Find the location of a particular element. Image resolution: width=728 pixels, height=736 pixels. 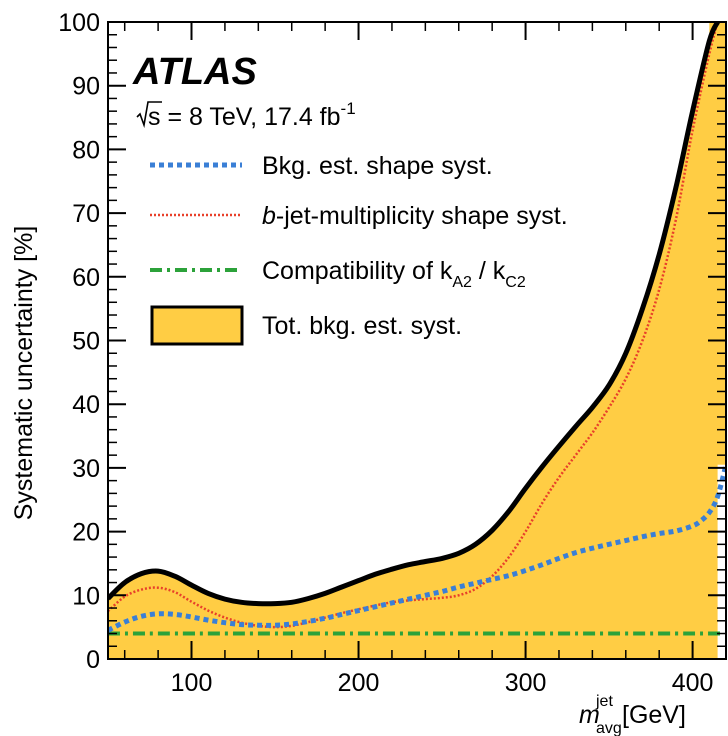

atlas-label: ATLAS is located at coordinates (194, 72).